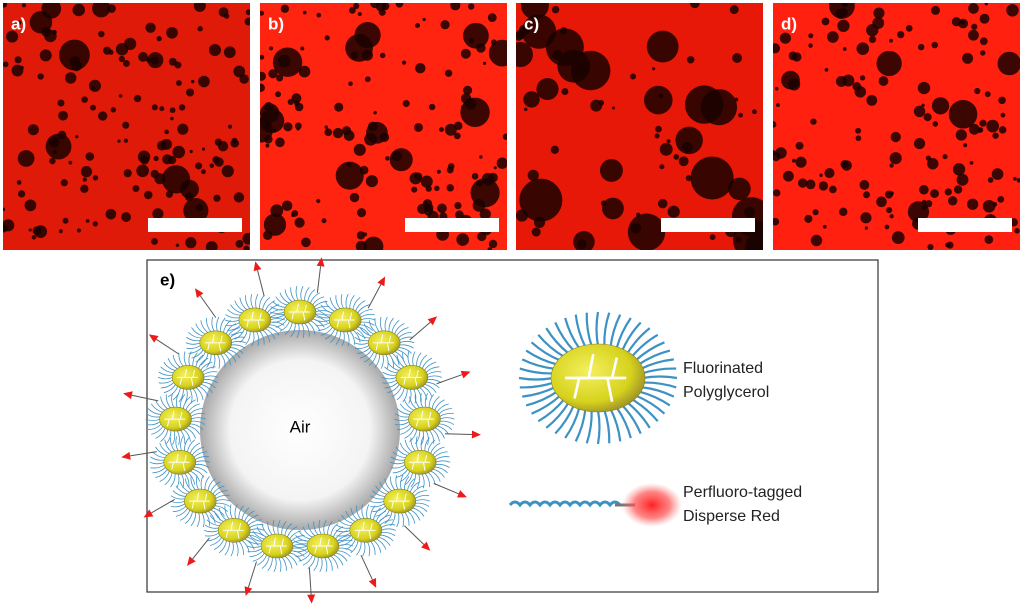 The image size is (1024, 604). I want to click on dye-head, so click(128, 395).